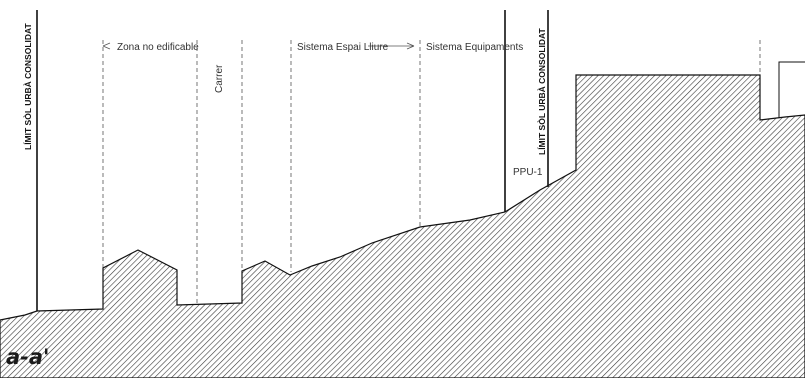 The height and width of the screenshot is (378, 805). What do you see at coordinates (219, 78) in the screenshot?
I see `carrer-label: Carrer` at bounding box center [219, 78].